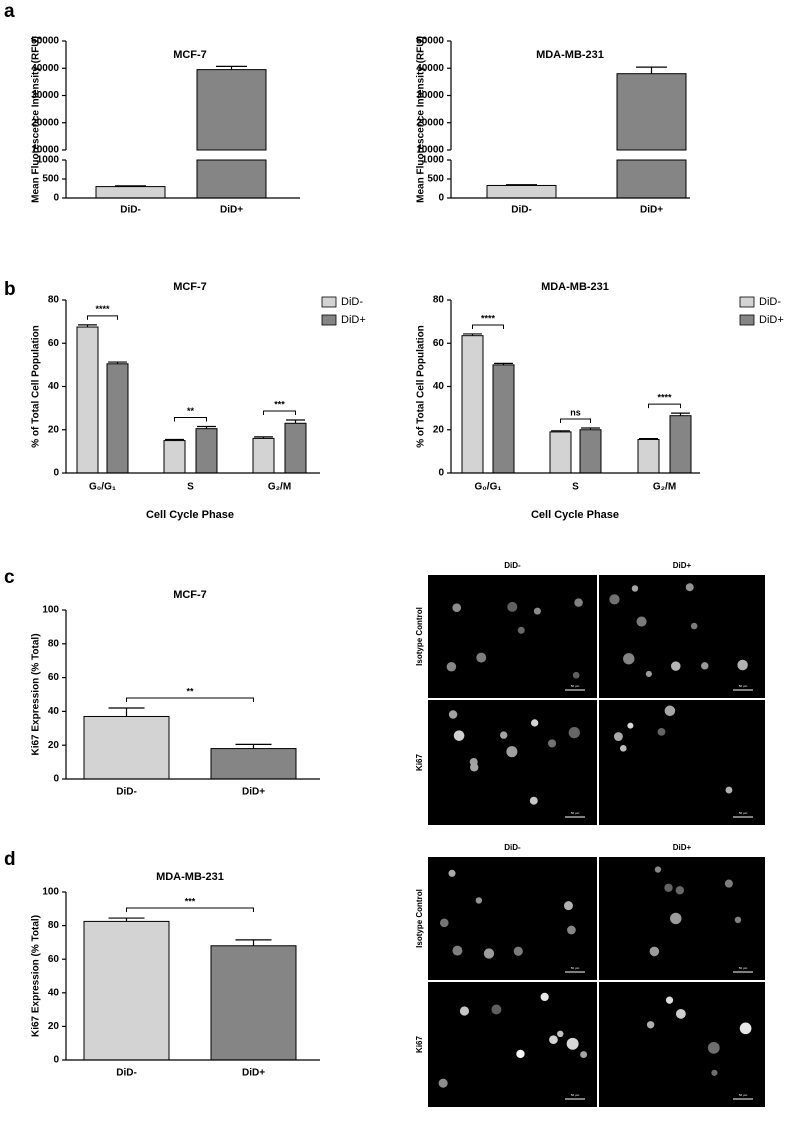 This screenshot has height=1139, width=787. Describe the element at coordinates (419, 1044) in the screenshot. I see `row-label: Ki67` at that location.